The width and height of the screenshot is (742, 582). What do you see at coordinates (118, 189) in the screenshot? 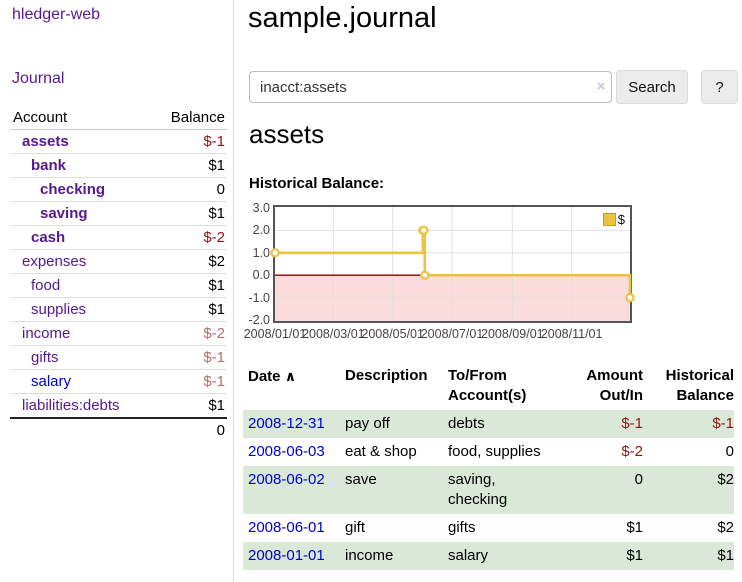
I see `account-row: checking 0` at bounding box center [118, 189].